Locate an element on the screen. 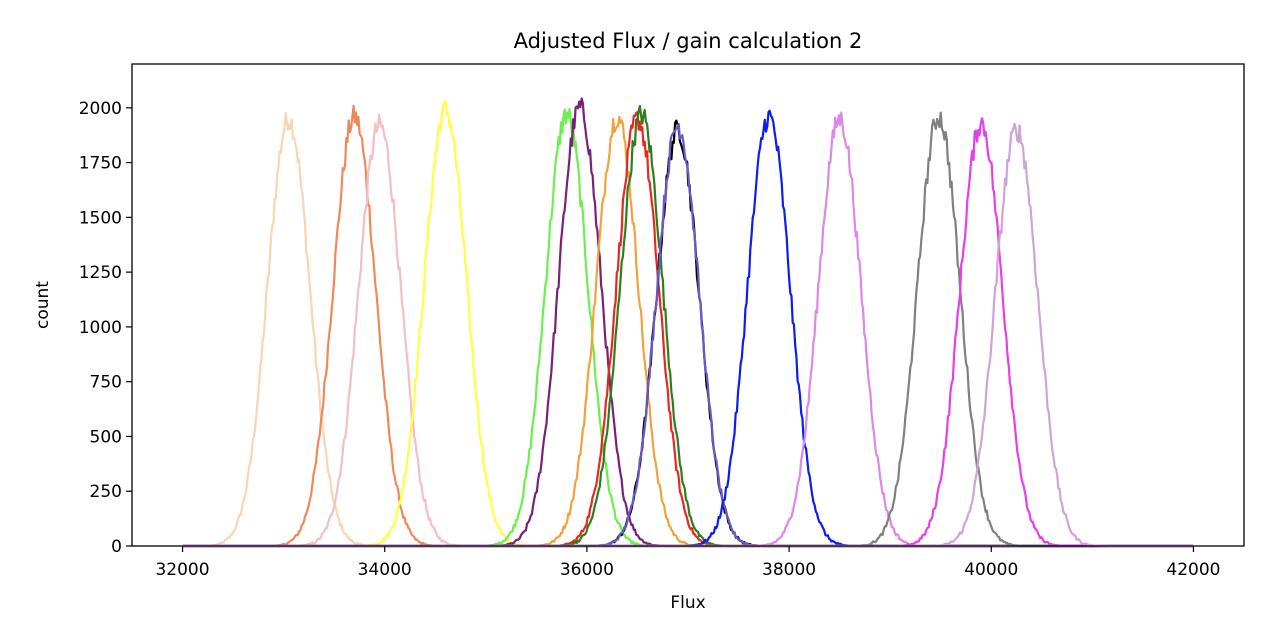 This screenshot has width=1270, height=626. y-tick-label: 1250 is located at coordinates (100, 273).